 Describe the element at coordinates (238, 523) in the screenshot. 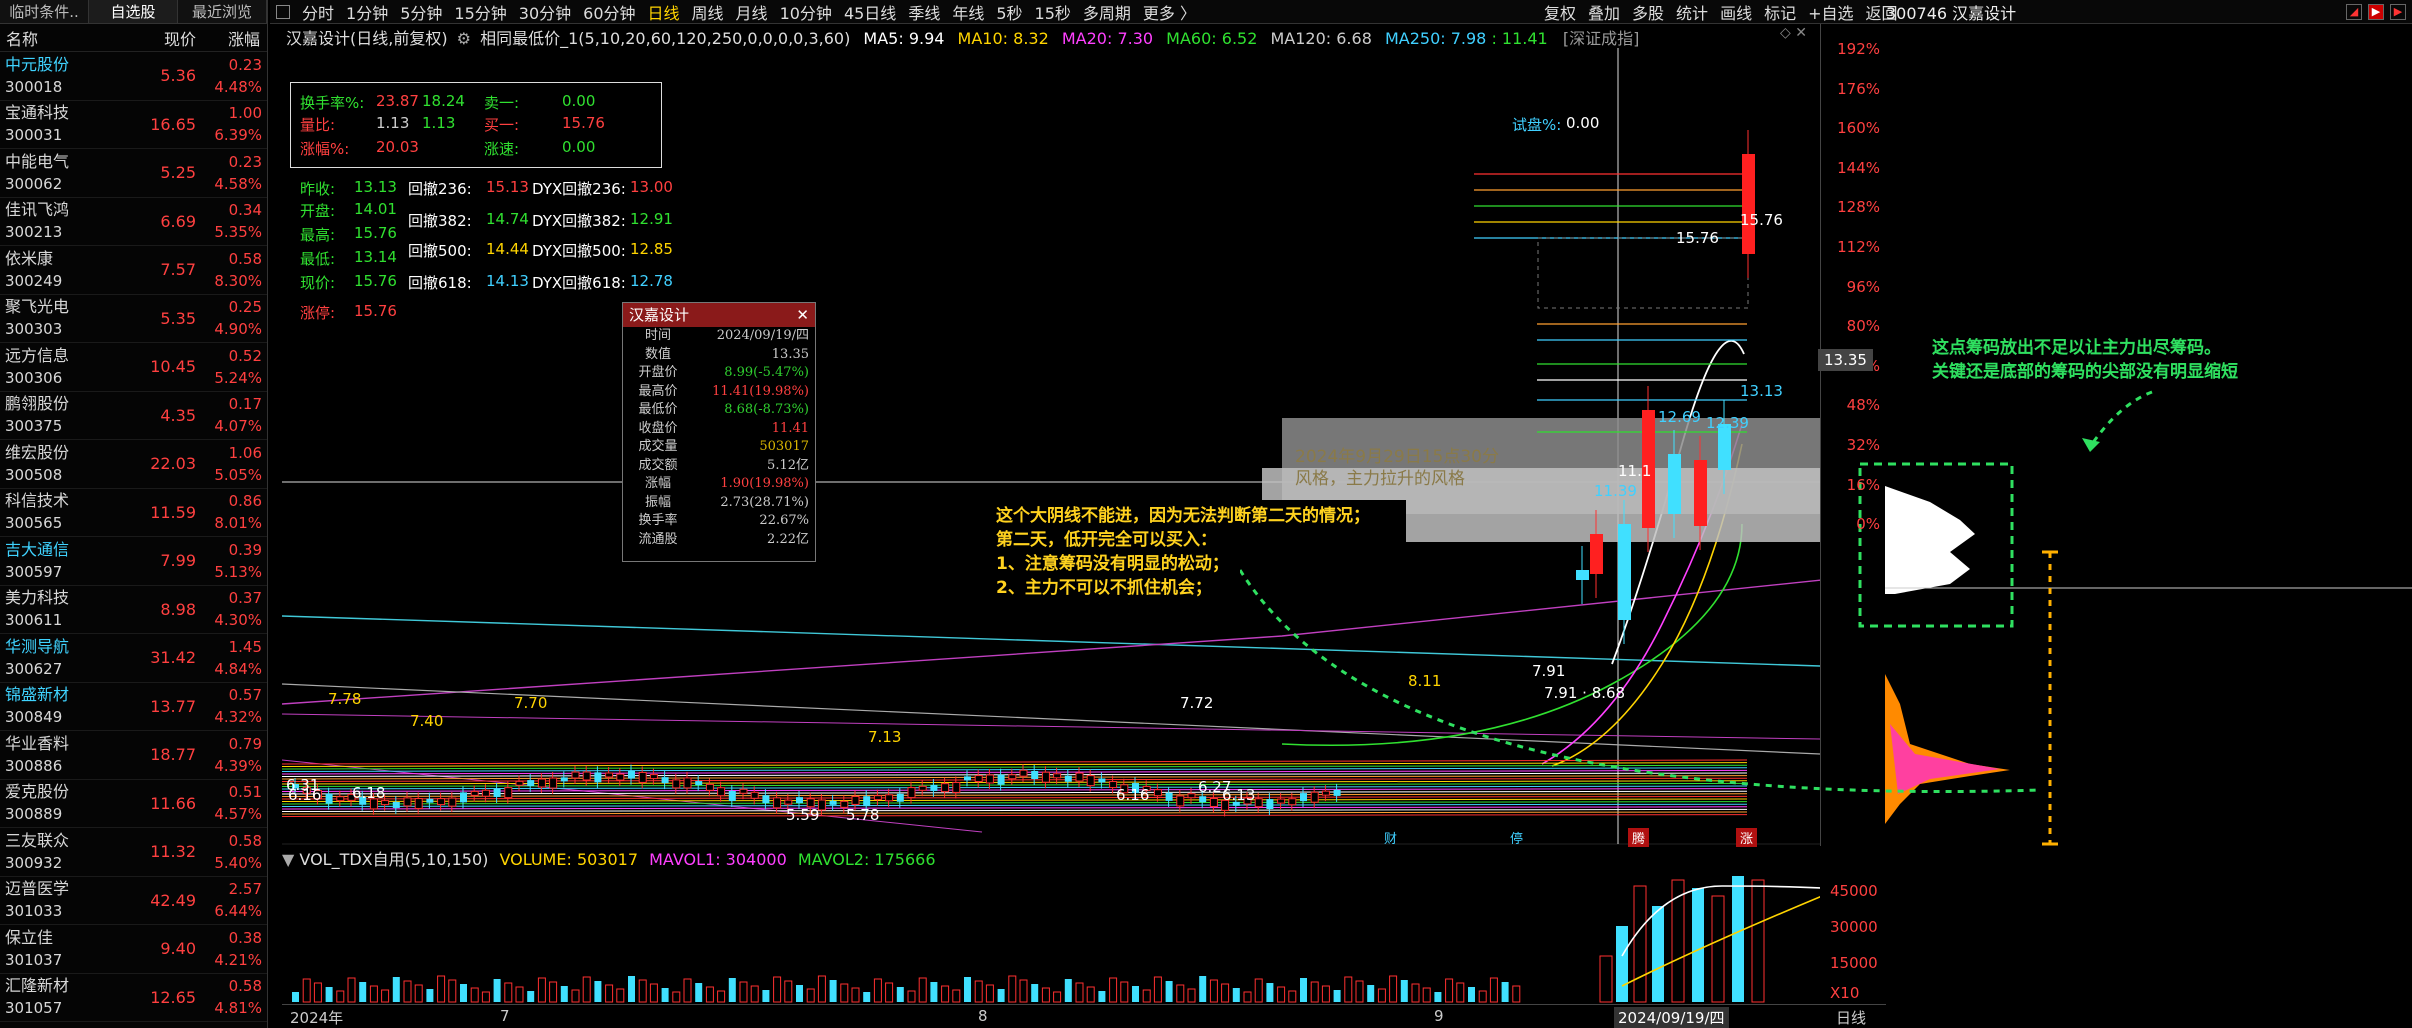

I see `stock-pct: 8.01%` at that location.